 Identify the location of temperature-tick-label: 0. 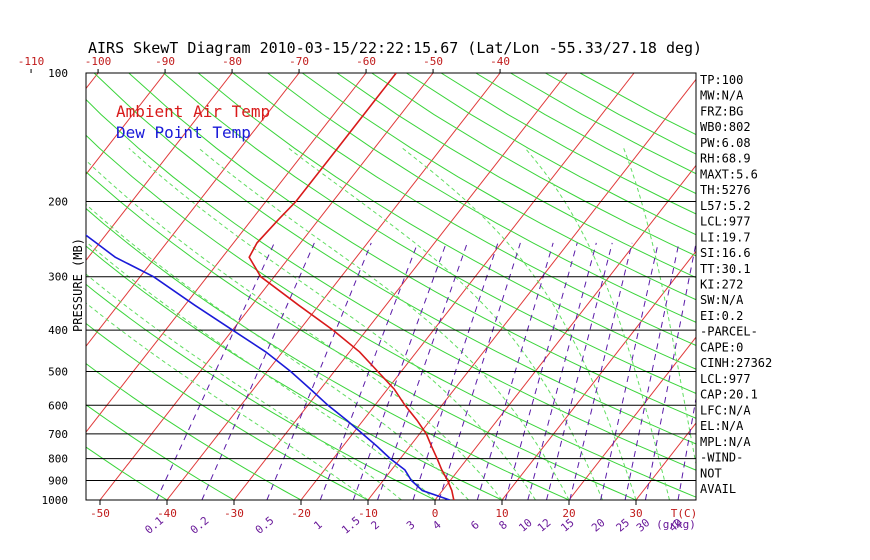
(435, 513).